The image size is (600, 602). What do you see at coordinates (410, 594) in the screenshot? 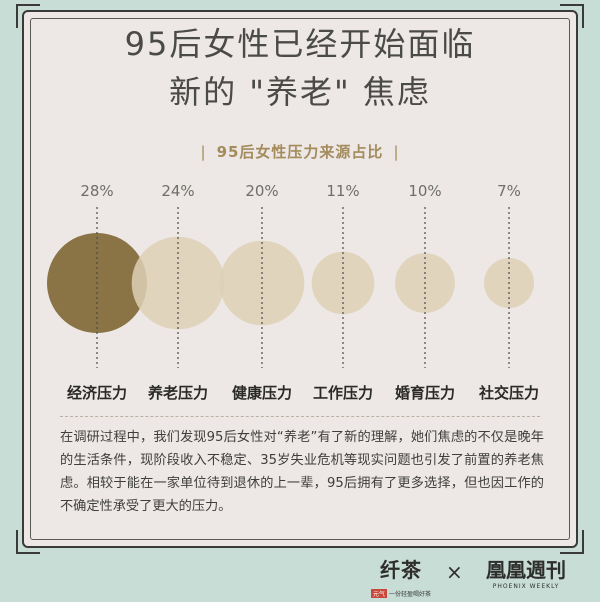
I see `brand-left-slogan: 一份轻盈喝好茶` at bounding box center [410, 594].